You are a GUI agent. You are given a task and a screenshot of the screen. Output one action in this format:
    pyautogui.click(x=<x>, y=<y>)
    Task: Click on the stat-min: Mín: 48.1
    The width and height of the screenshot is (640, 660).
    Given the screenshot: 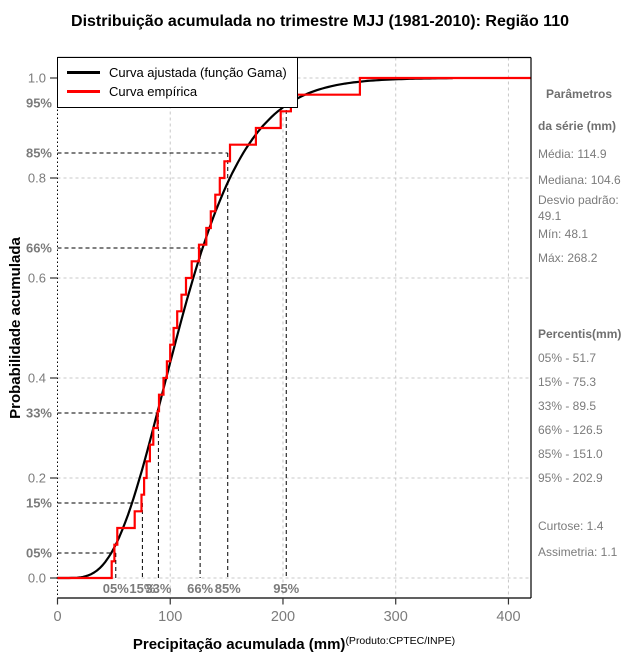 What is the action you would take?
    pyautogui.click(x=563, y=234)
    